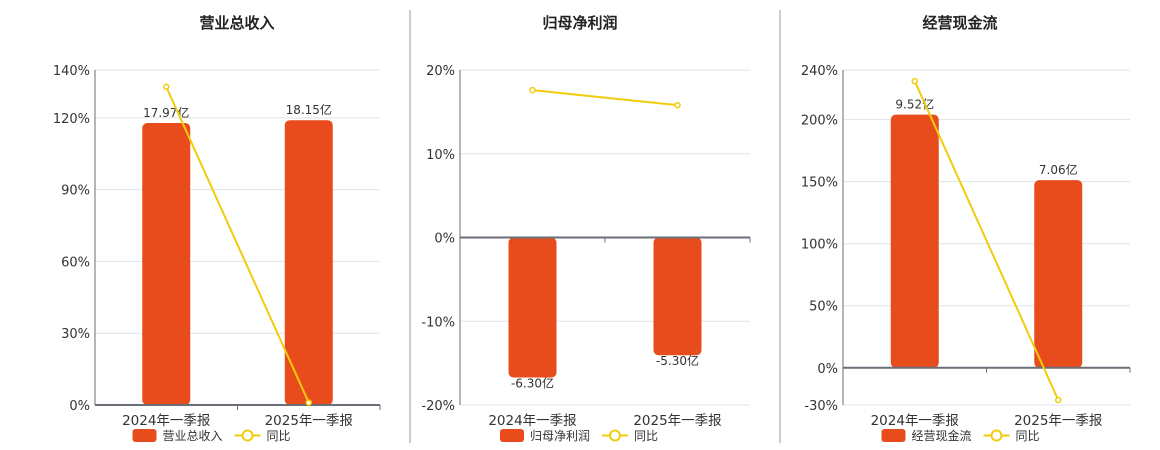  What do you see at coordinates (823, 307) in the screenshot?
I see `y-tick-label: 50%` at bounding box center [823, 307].